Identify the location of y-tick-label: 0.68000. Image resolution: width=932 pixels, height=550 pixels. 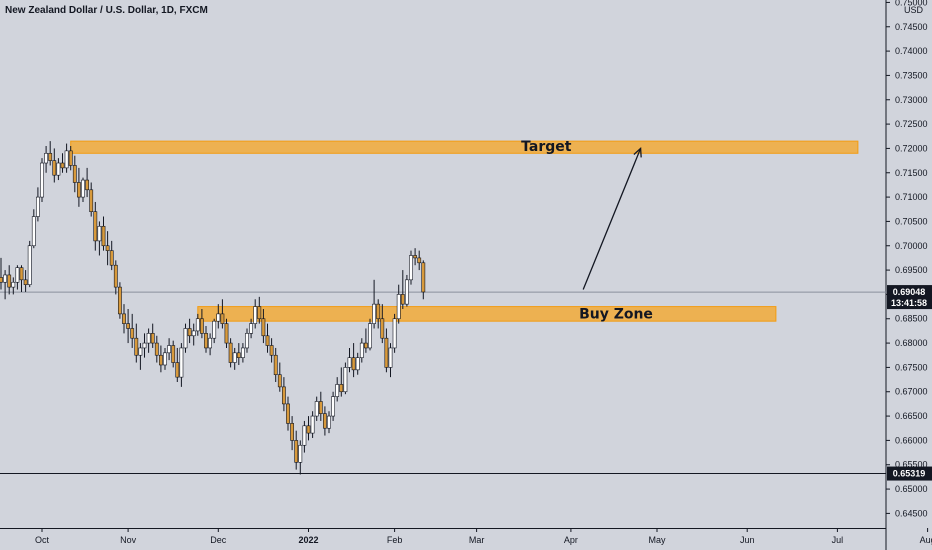
(911, 343).